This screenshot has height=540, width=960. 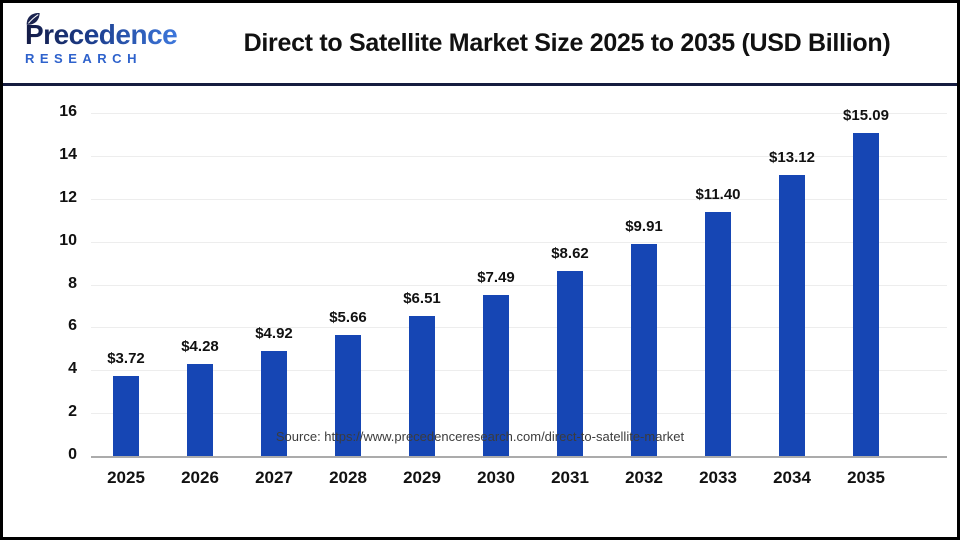 I want to click on y-tick-label: 10, so click(x=68, y=240).